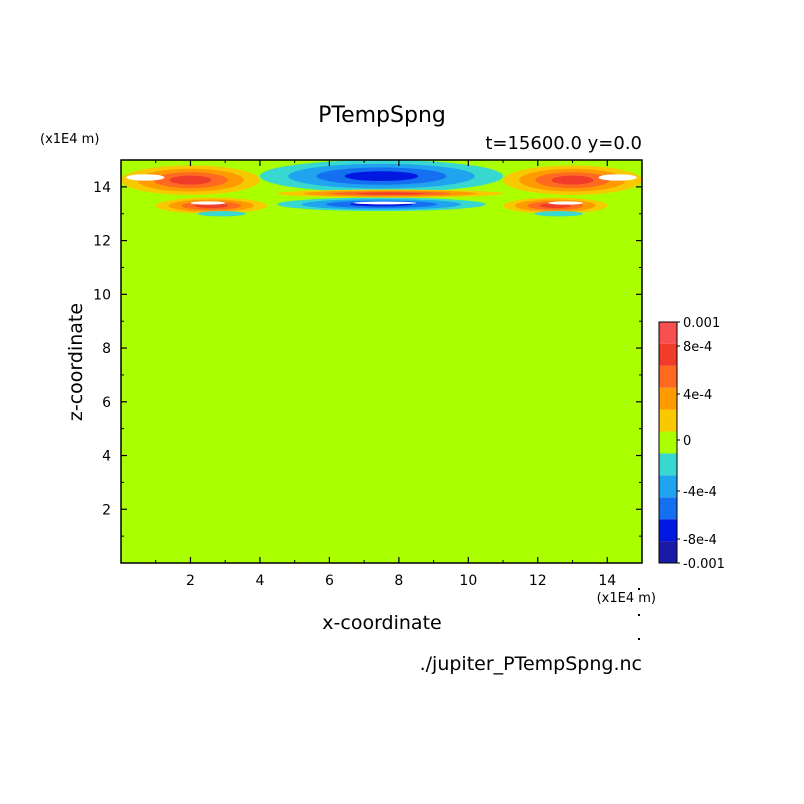 Image resolution: width=804 pixels, height=804 pixels. I want to click on x-tick-label: 2, so click(190, 581).